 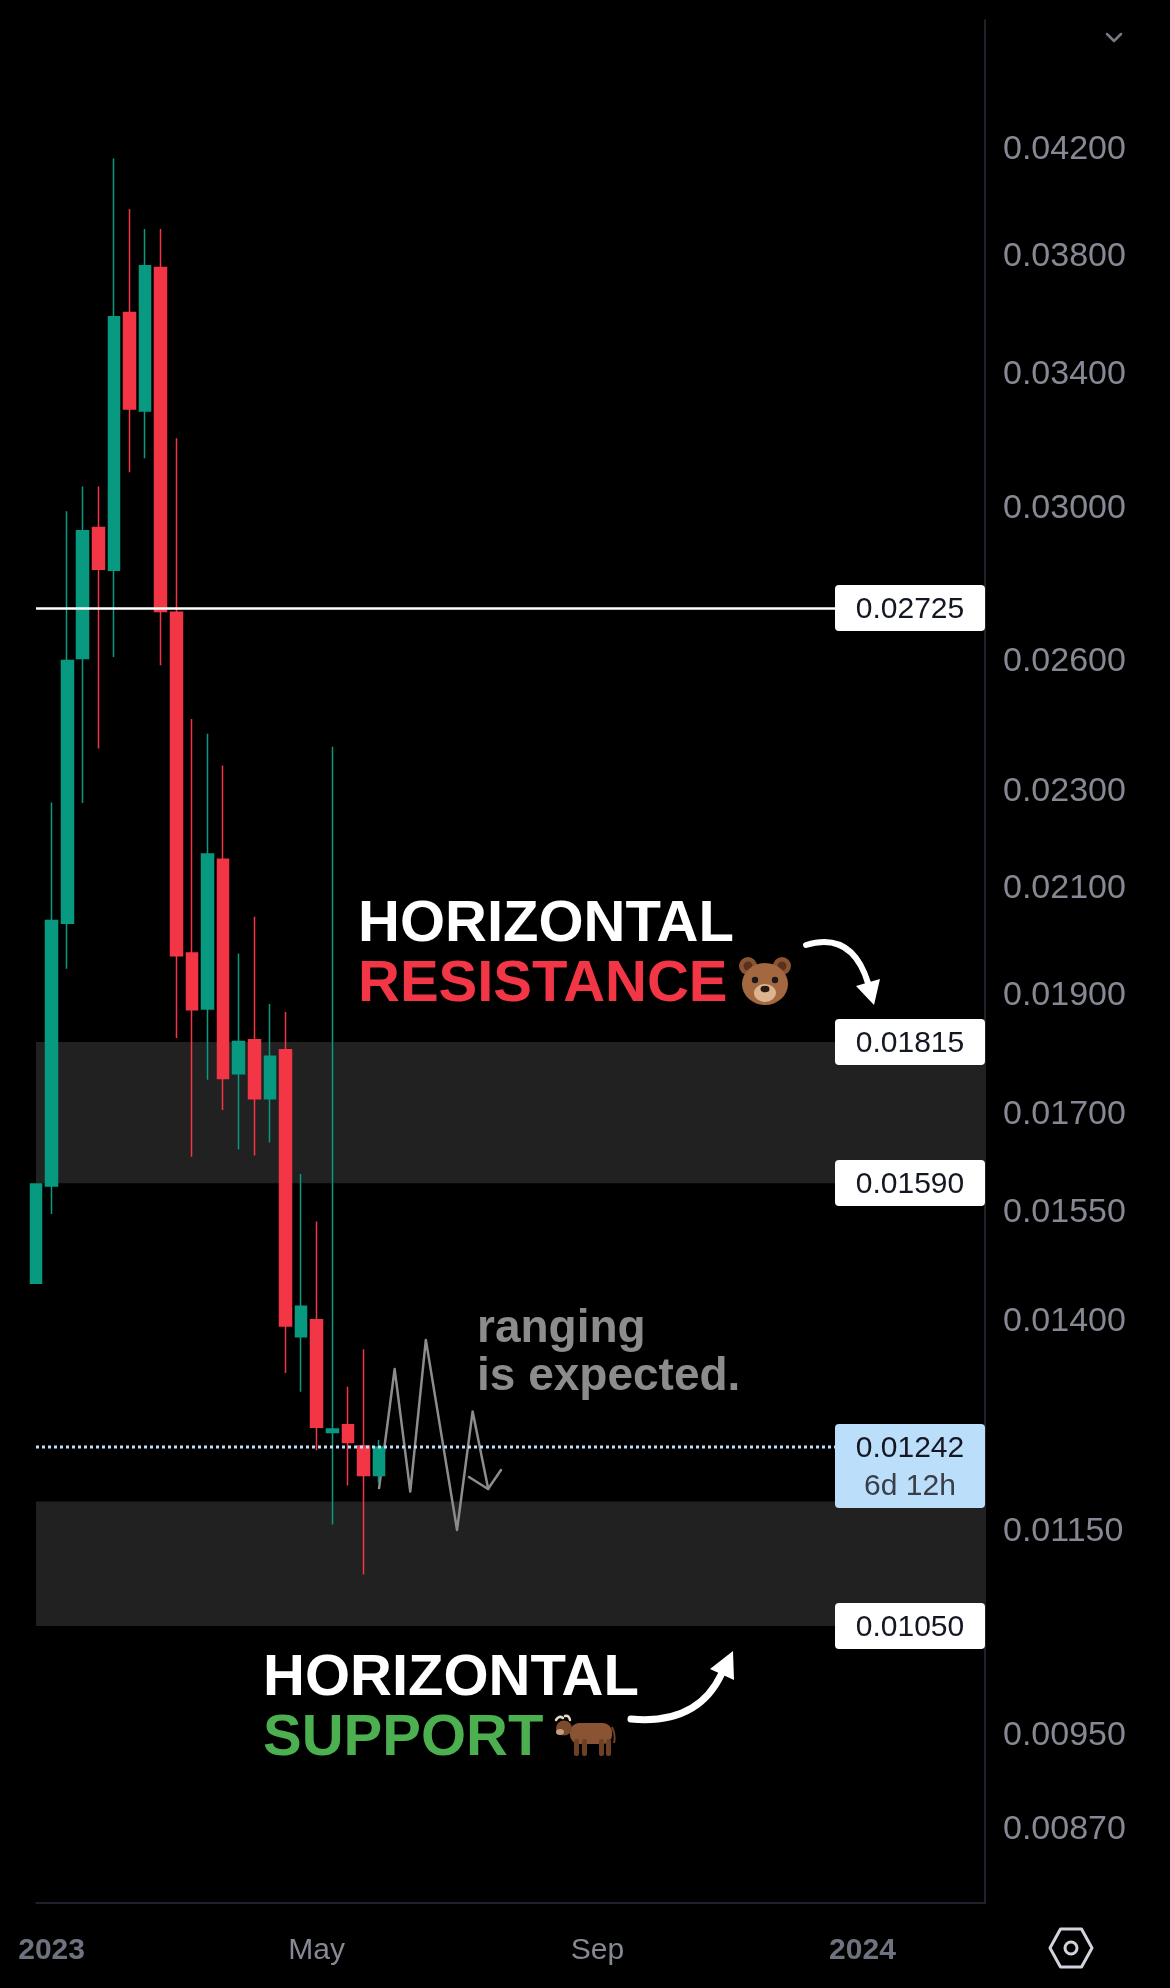 What do you see at coordinates (863, 1948) in the screenshot?
I see `x-tick-label: 2024` at bounding box center [863, 1948].